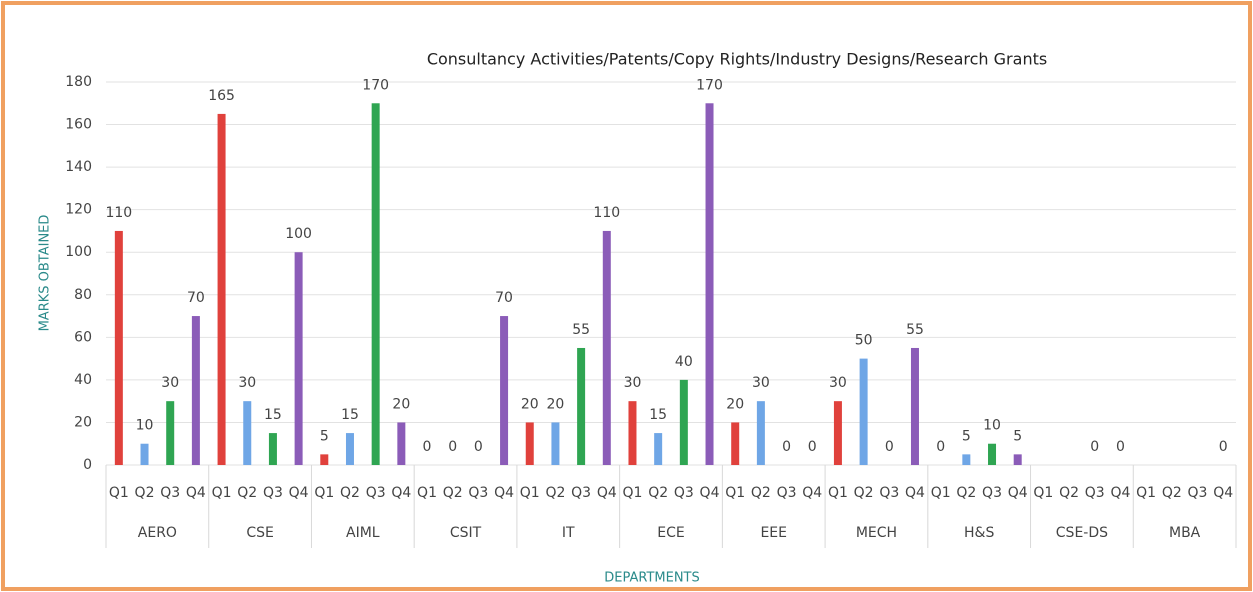 The width and height of the screenshot is (1253, 592). Describe the element at coordinates (773, 533) in the screenshot. I see `x-group-label: EEE` at that location.